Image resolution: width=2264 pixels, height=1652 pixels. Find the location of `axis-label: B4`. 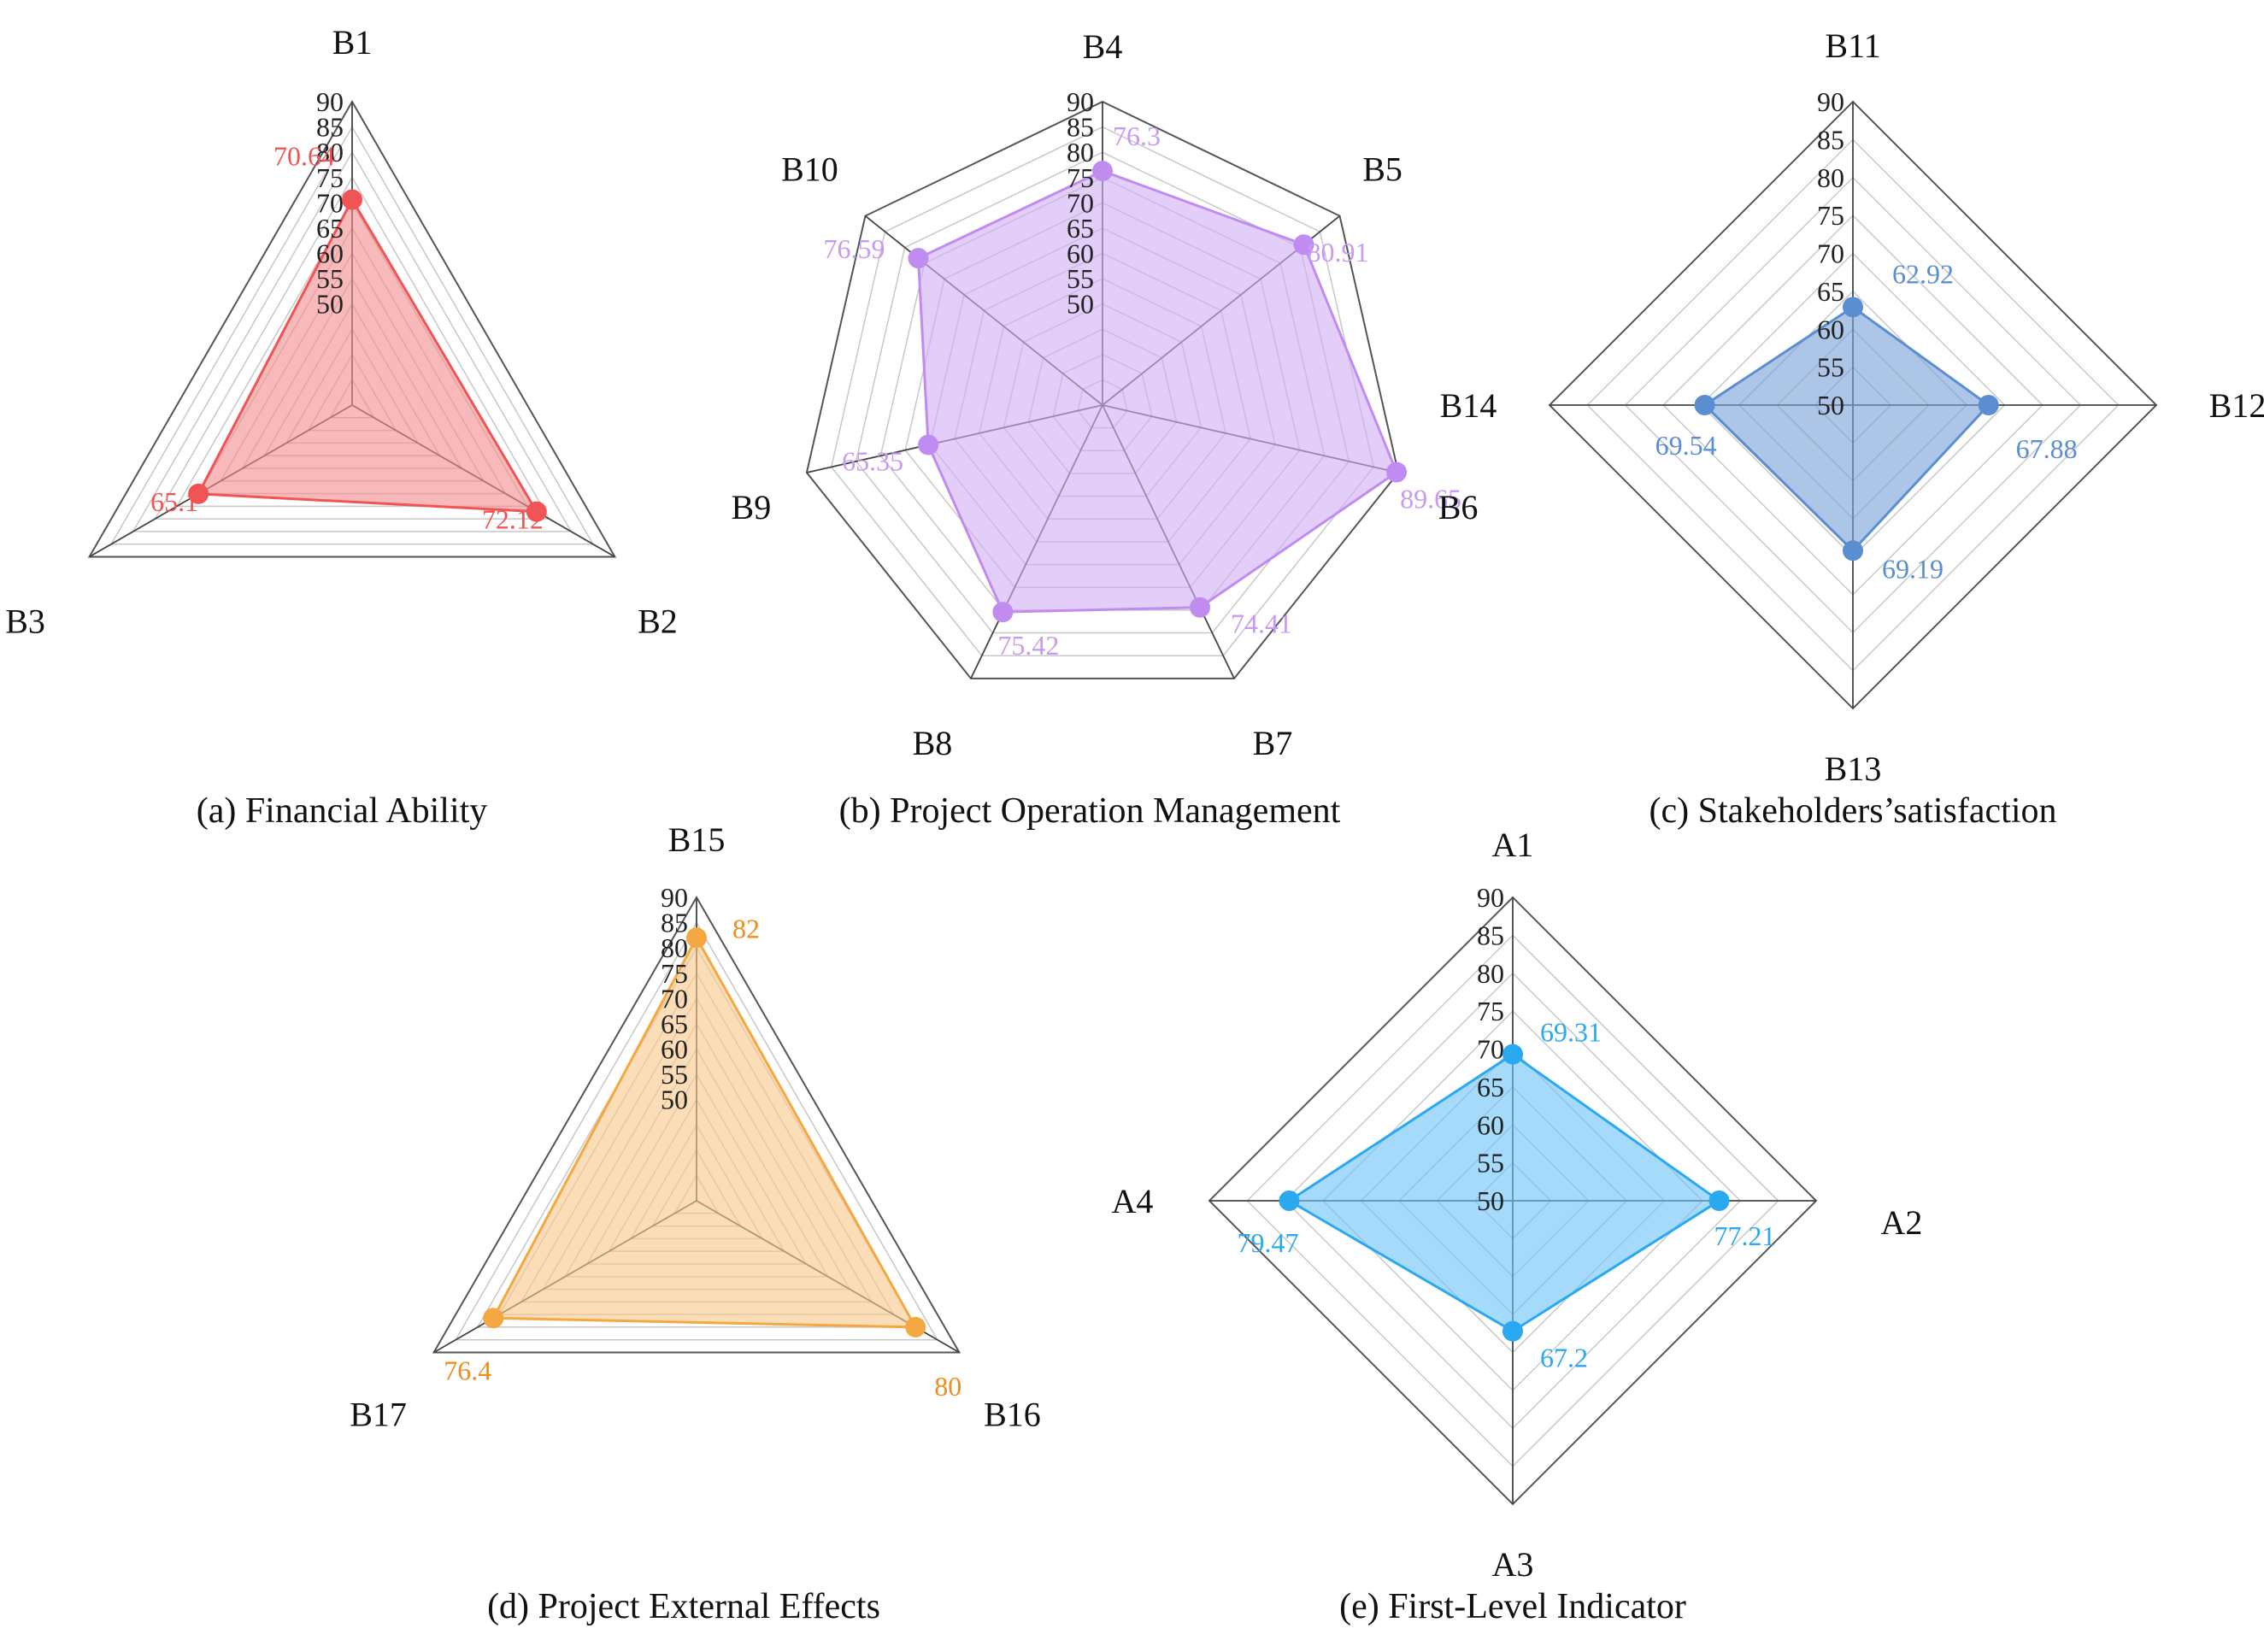

axis-label: B4 is located at coordinates (1103, 47).